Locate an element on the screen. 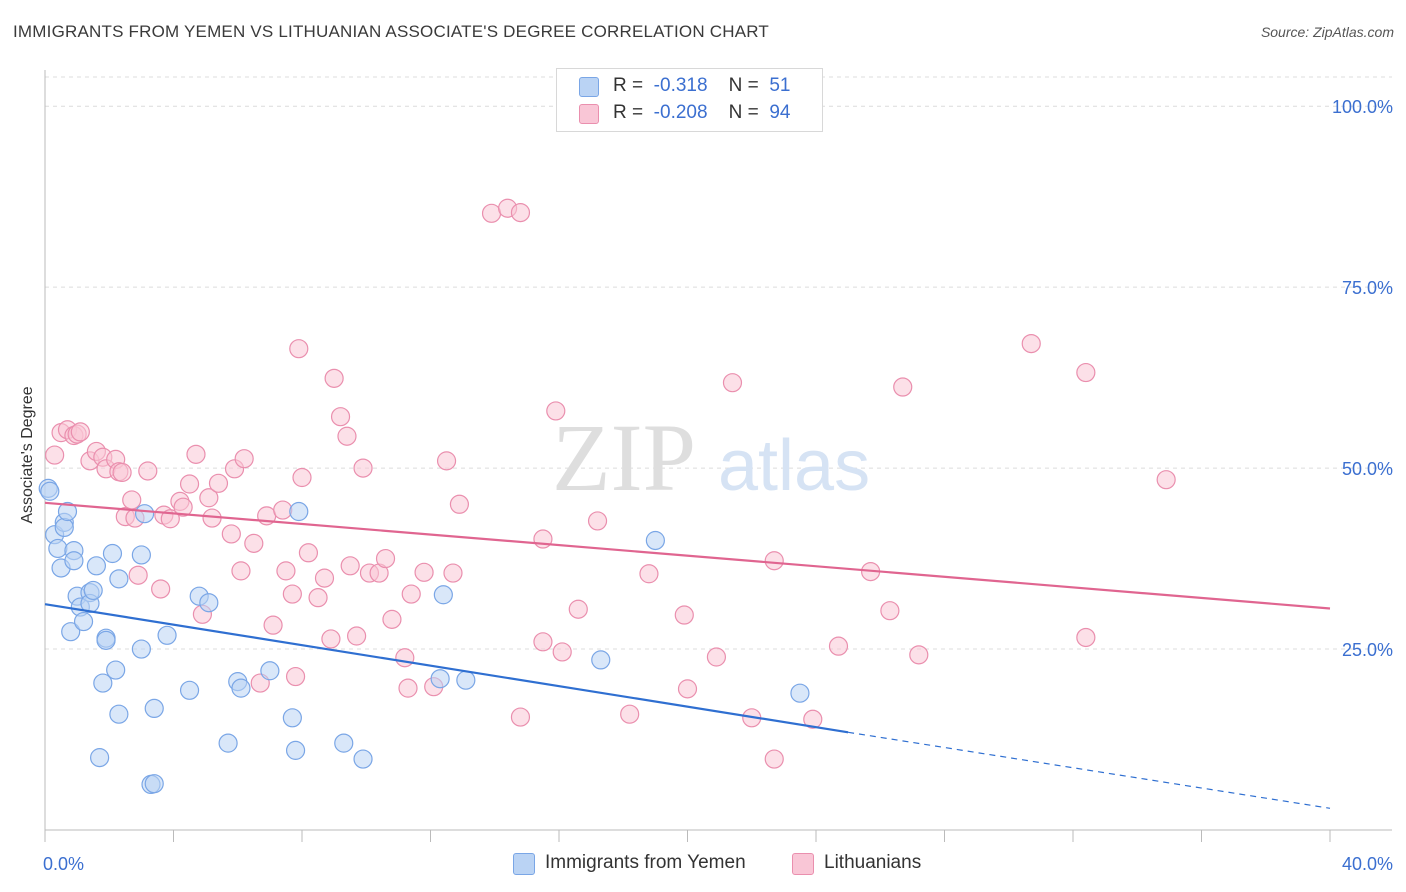  y-tick-label: 75.0% is located at coordinates (1367, 288).